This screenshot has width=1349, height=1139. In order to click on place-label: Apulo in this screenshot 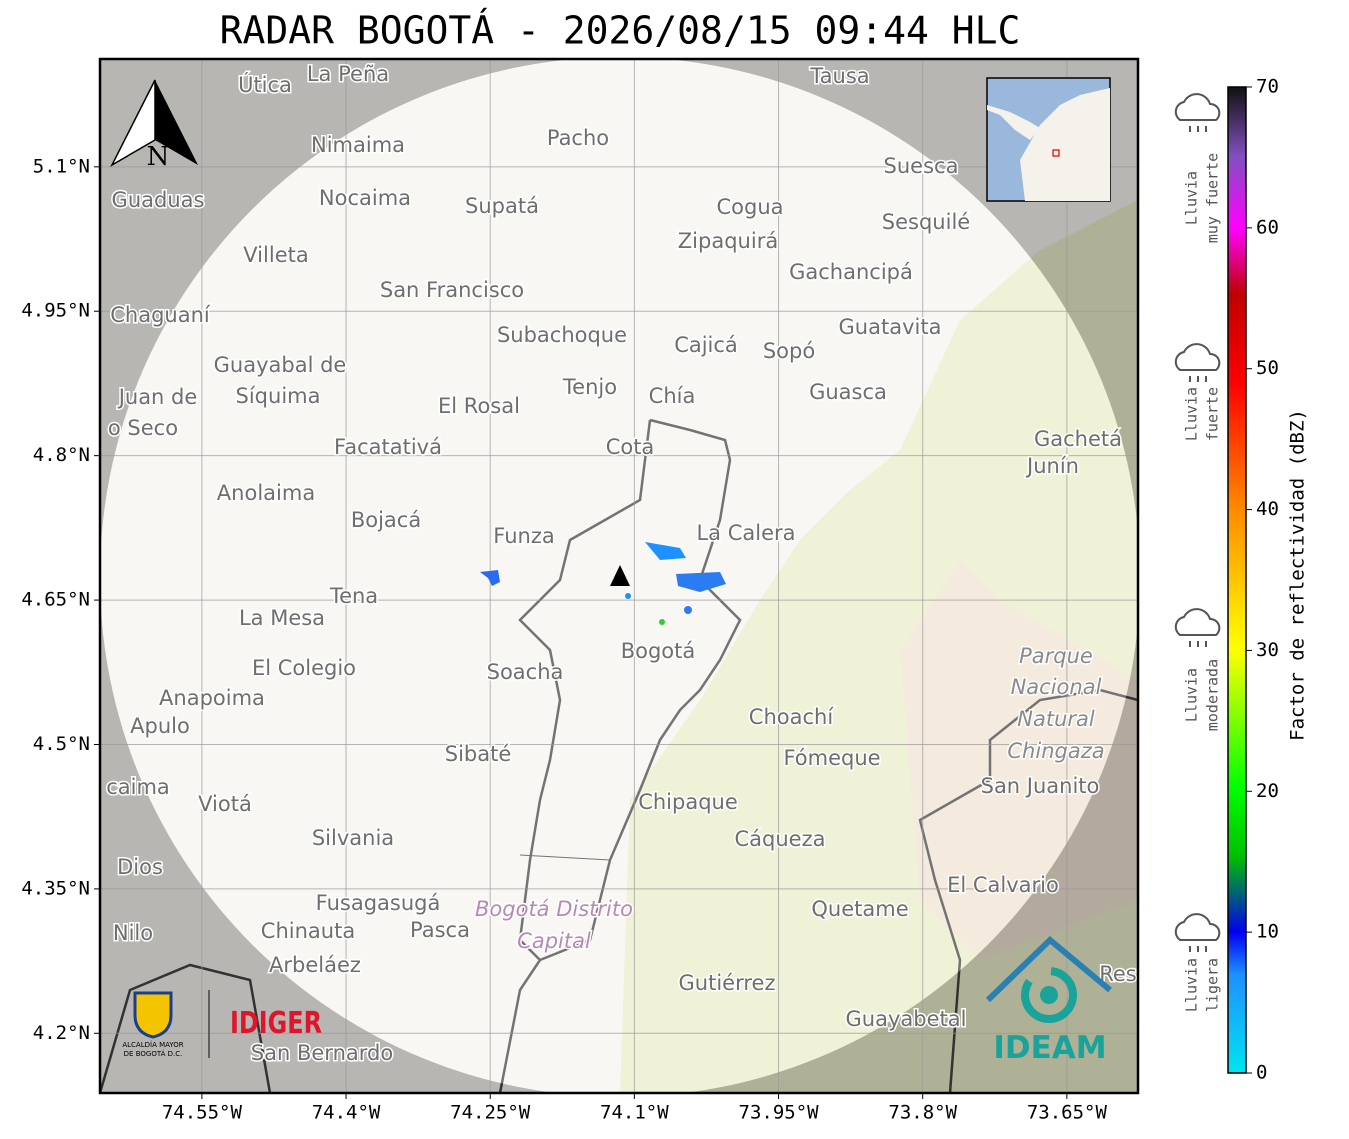, I will do `click(160, 726)`.